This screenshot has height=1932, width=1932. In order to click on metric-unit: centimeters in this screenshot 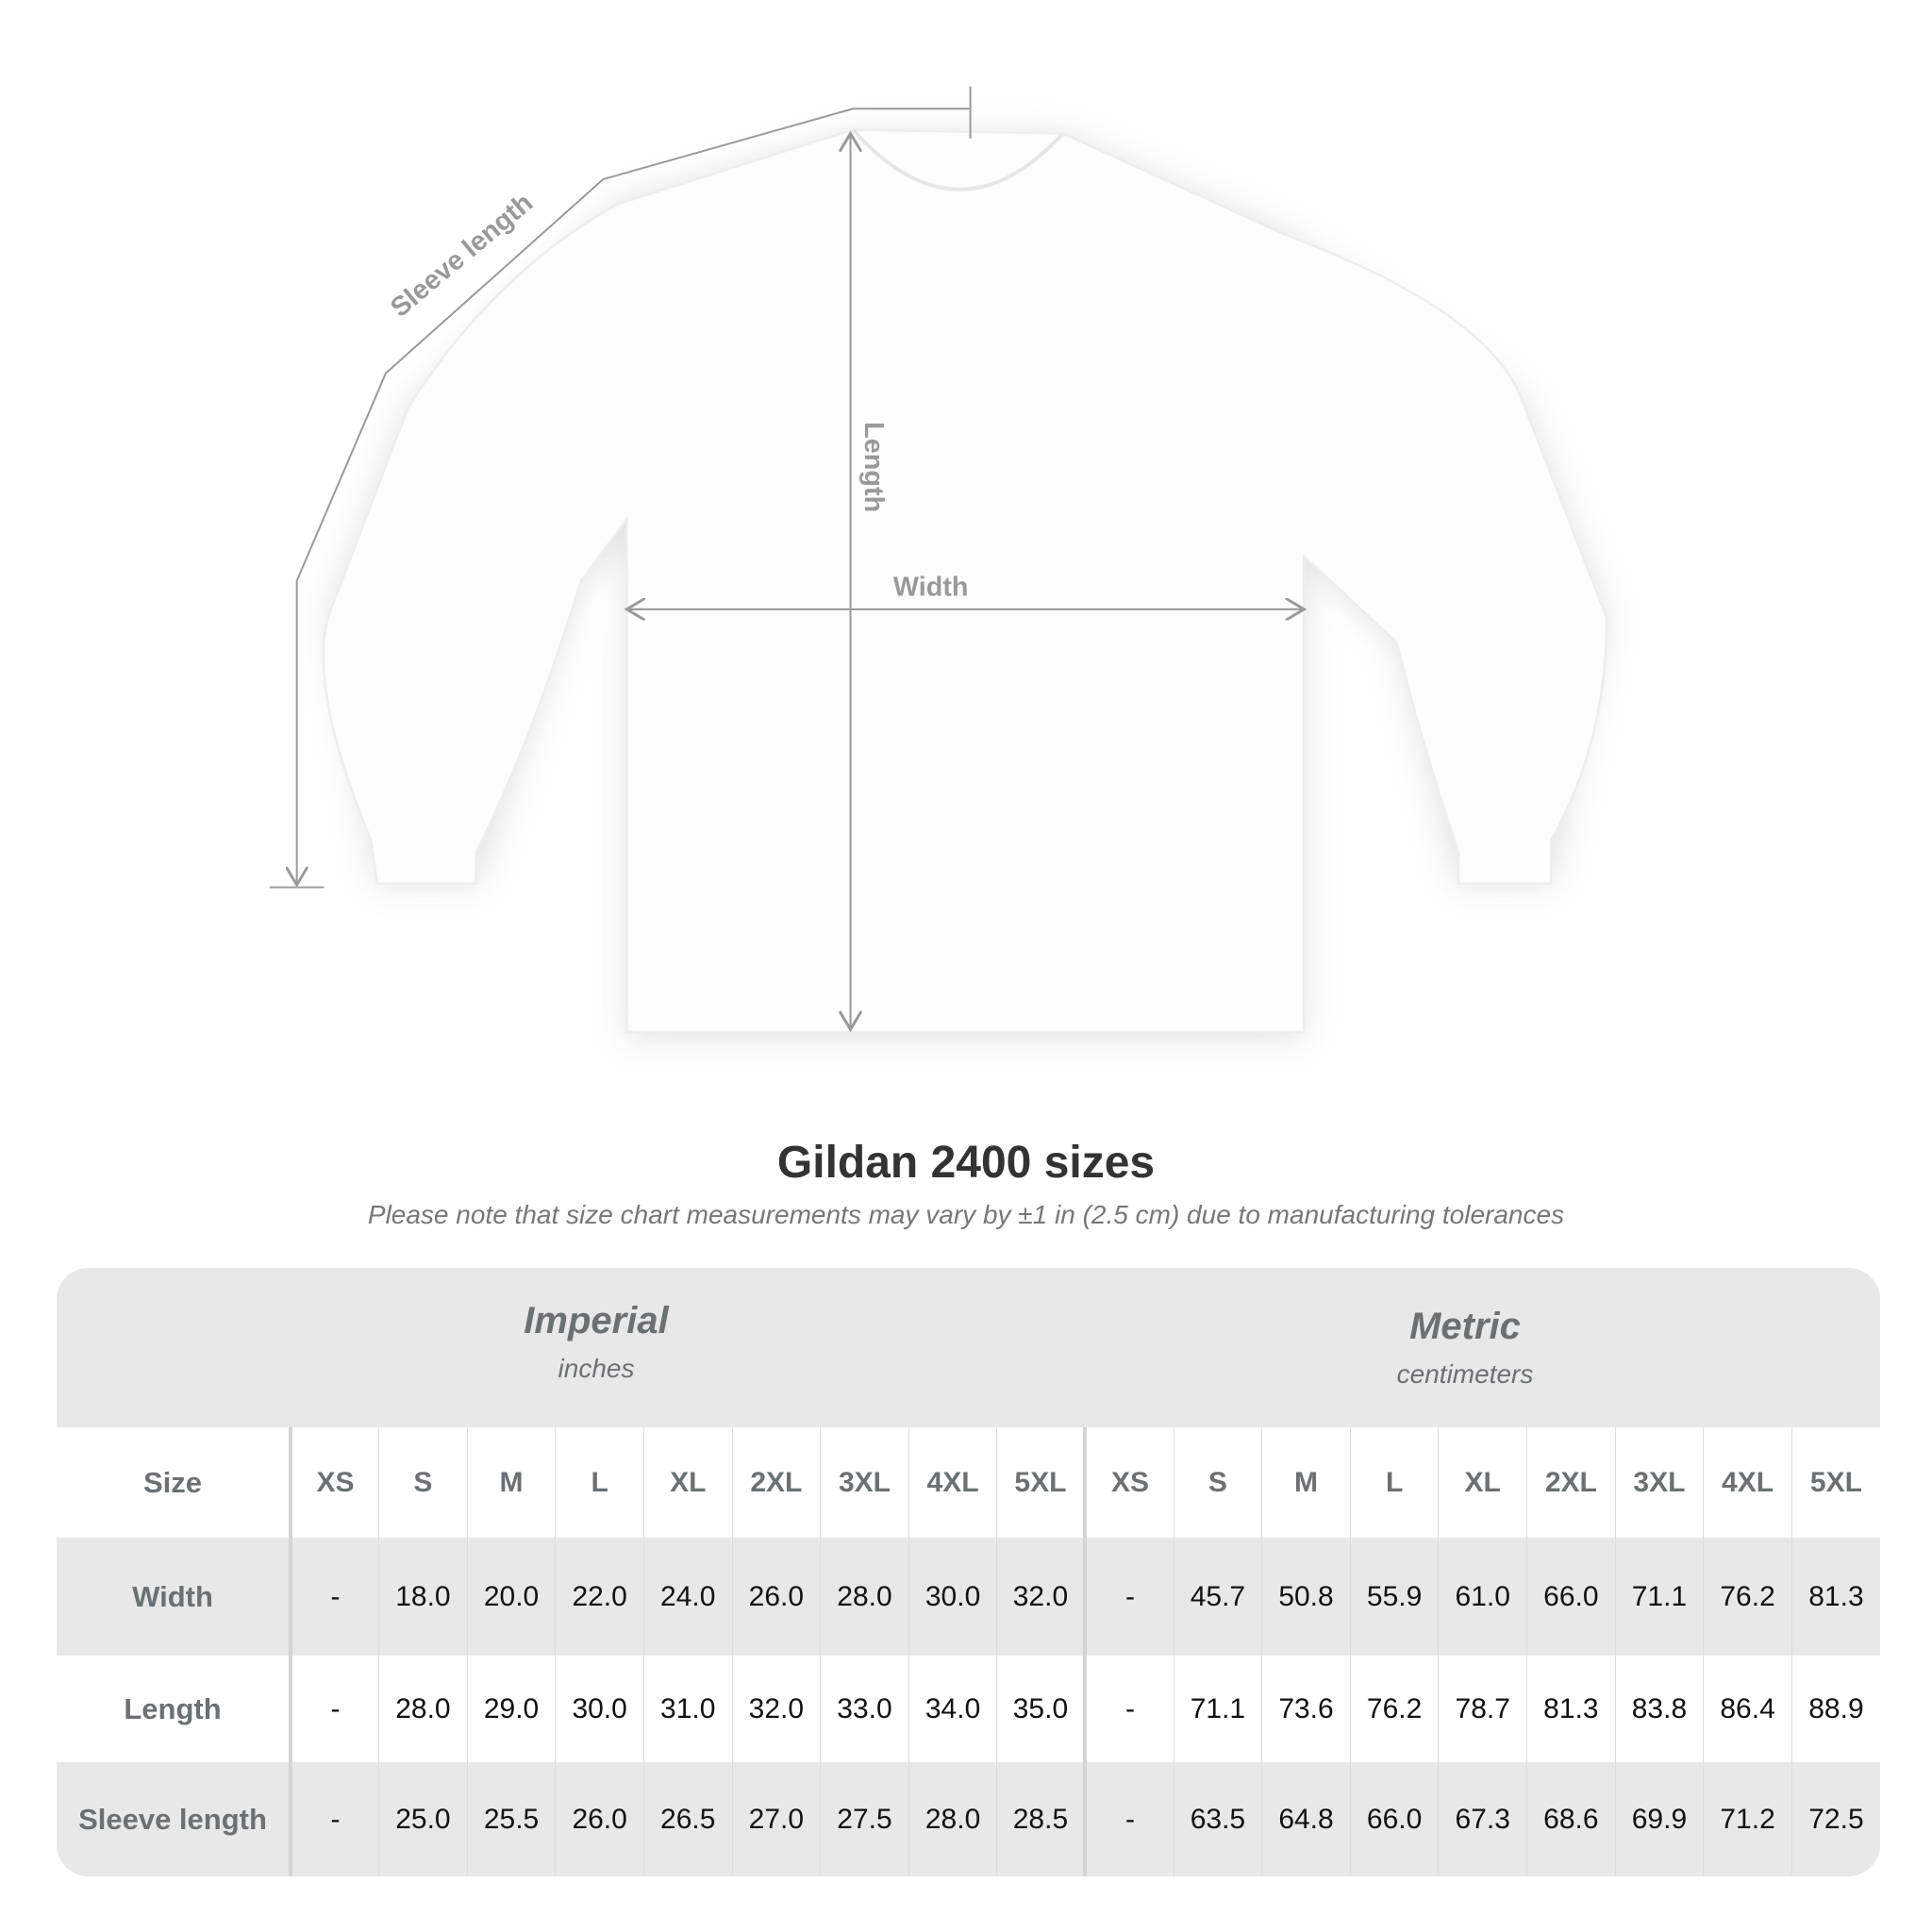, I will do `click(1465, 1374)`.